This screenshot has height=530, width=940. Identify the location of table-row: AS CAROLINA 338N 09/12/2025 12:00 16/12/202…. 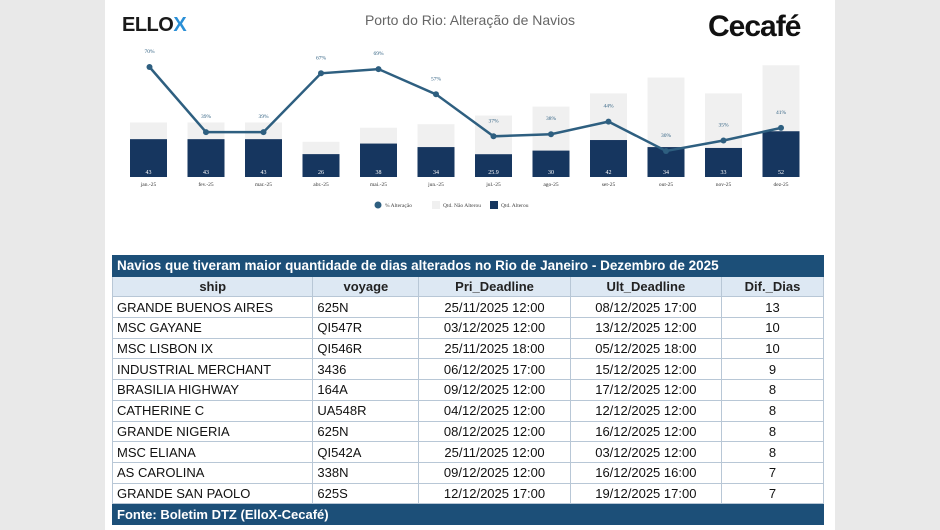
(468, 472).